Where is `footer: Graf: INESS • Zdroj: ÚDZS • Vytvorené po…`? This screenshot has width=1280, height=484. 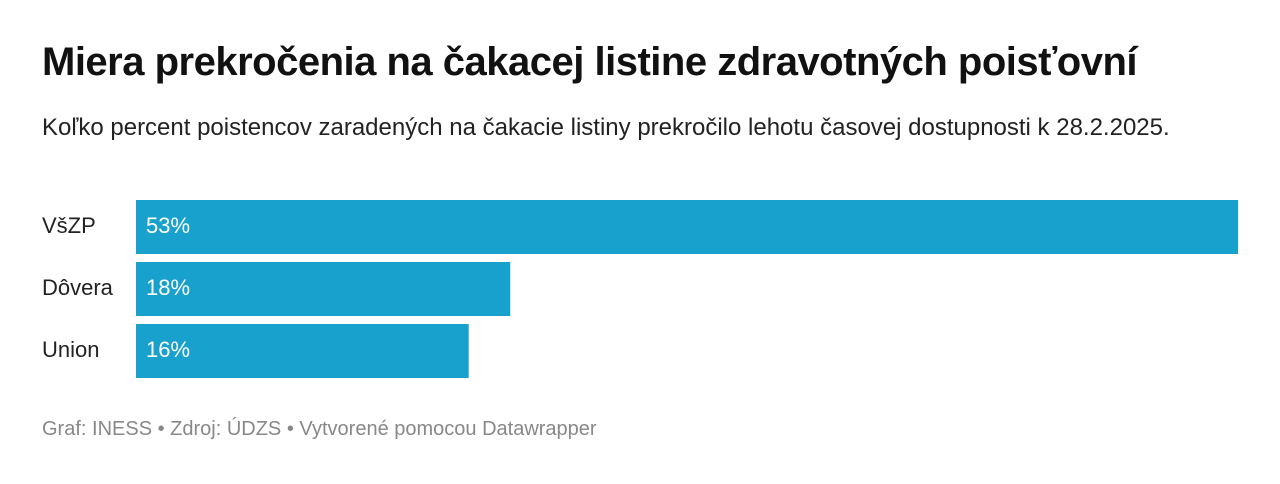 footer: Graf: INESS • Zdroj: ÚDZS • Vytvorené po… is located at coordinates (319, 429).